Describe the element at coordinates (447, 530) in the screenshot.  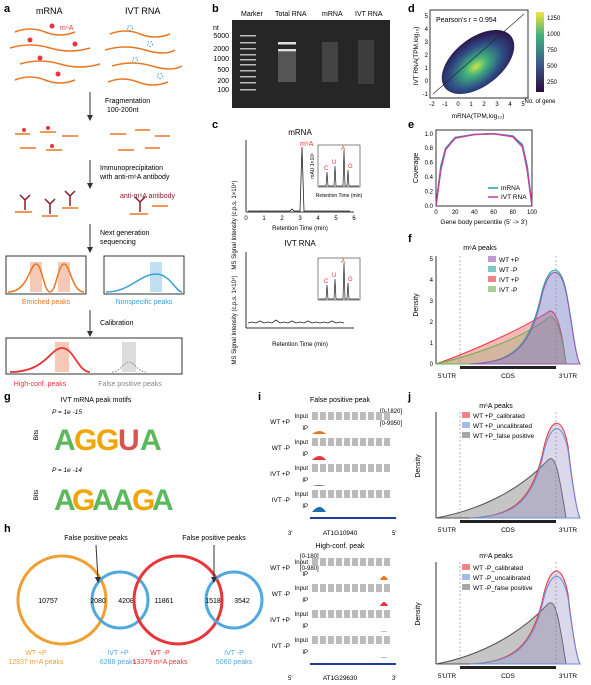
I see `j-top-5utr: 5'UTR` at that location.